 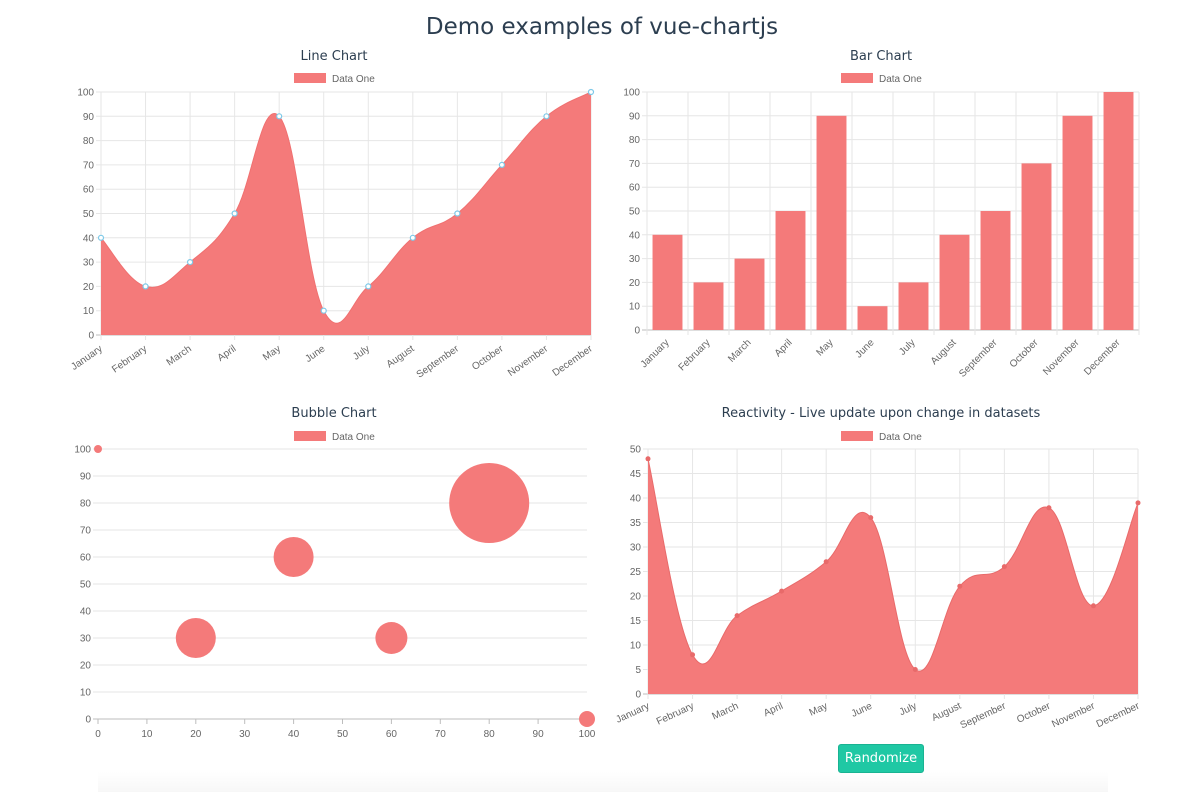 I want to click on x-tick-label: 0, so click(x=98, y=734).